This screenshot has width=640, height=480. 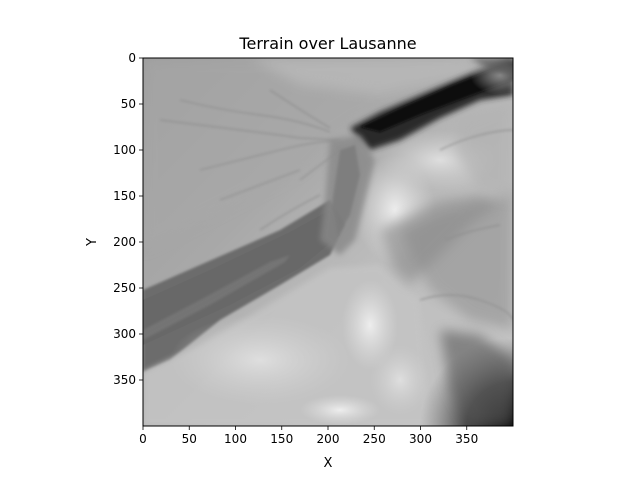 What do you see at coordinates (281, 439) in the screenshot?
I see `x-tick-label: 150` at bounding box center [281, 439].